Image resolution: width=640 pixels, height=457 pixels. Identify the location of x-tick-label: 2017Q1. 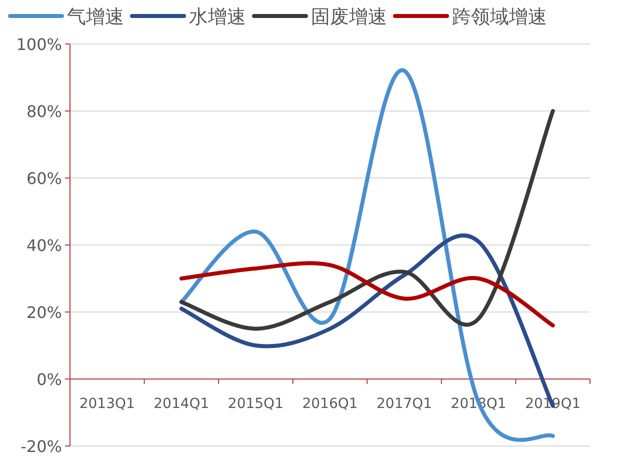
(404, 404).